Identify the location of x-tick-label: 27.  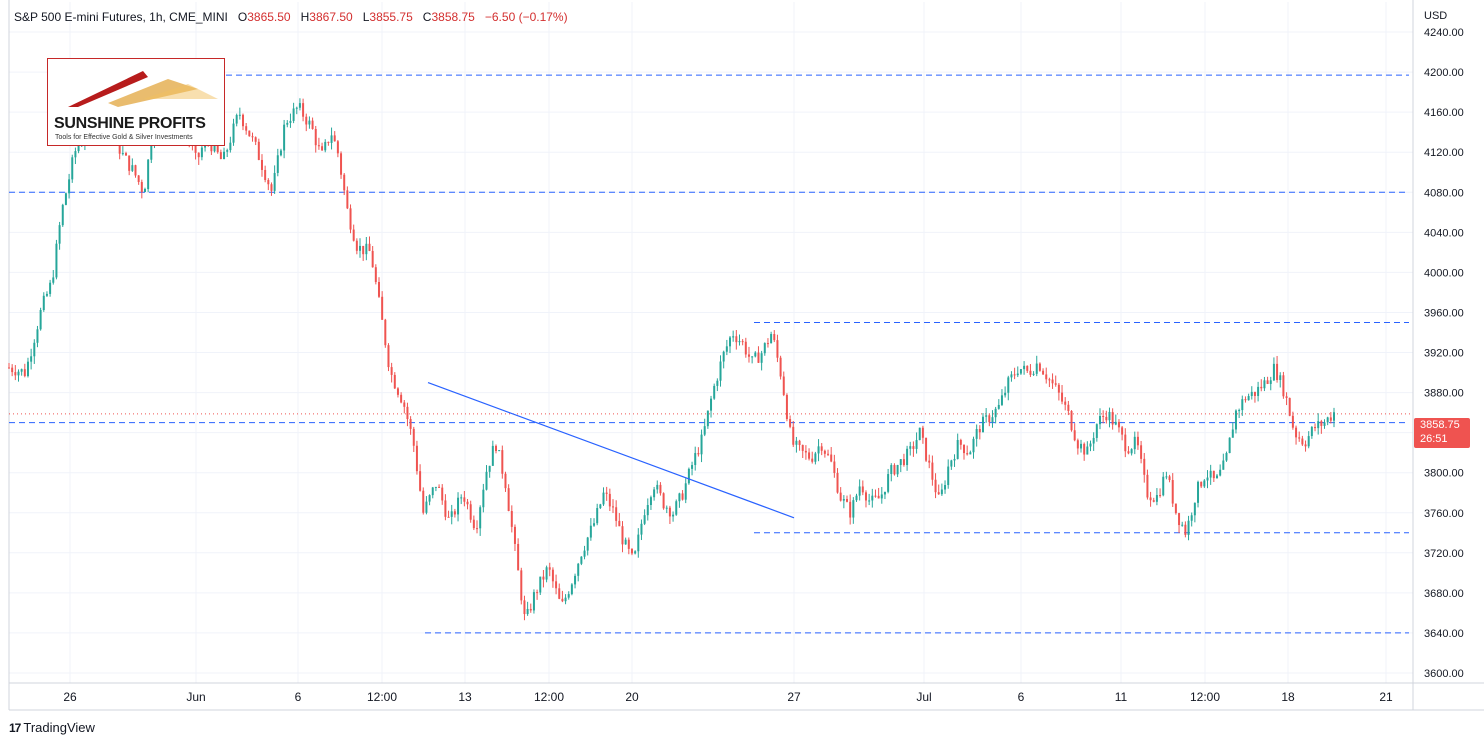
(794, 697).